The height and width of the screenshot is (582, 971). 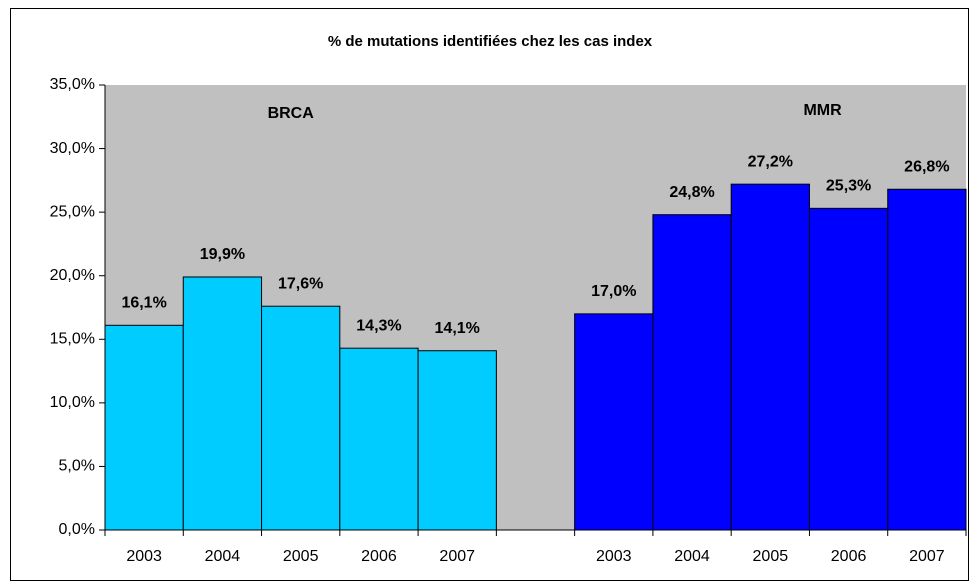 What do you see at coordinates (457, 328) in the screenshot?
I see `value-label: 14,1%` at bounding box center [457, 328].